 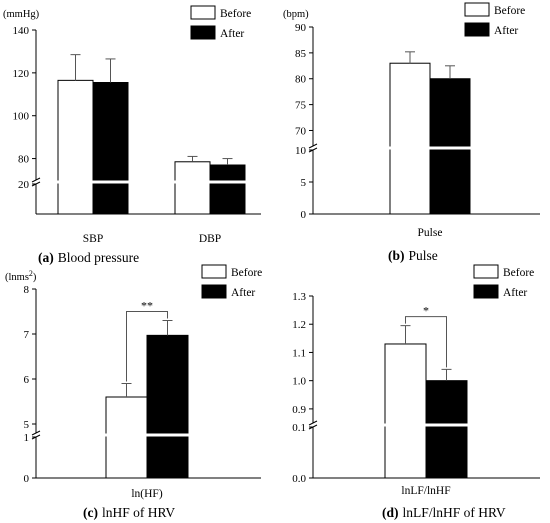 What do you see at coordinates (24, 185) in the screenshot?
I see `y-tick-label: 20` at bounding box center [24, 185].